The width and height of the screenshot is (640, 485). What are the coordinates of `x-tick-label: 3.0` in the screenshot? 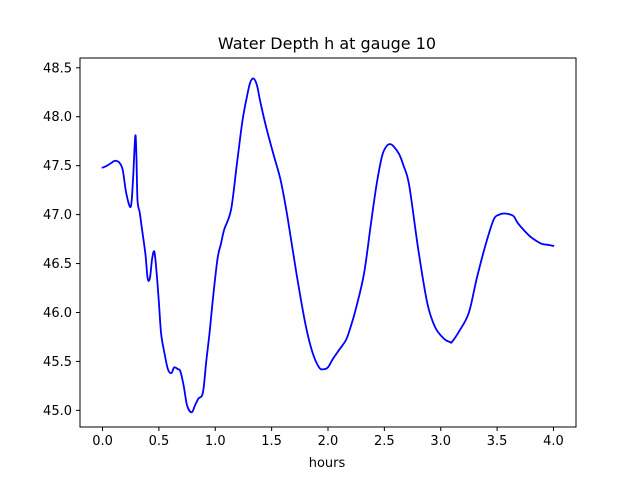 It's located at (440, 441).